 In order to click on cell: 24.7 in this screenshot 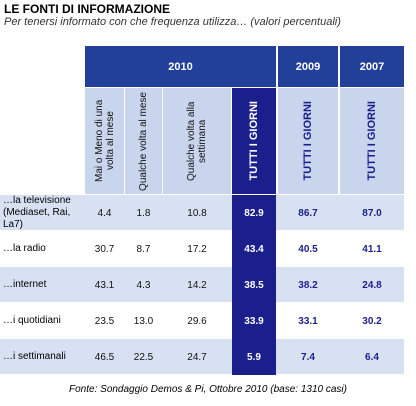, I will do `click(197, 357)`.